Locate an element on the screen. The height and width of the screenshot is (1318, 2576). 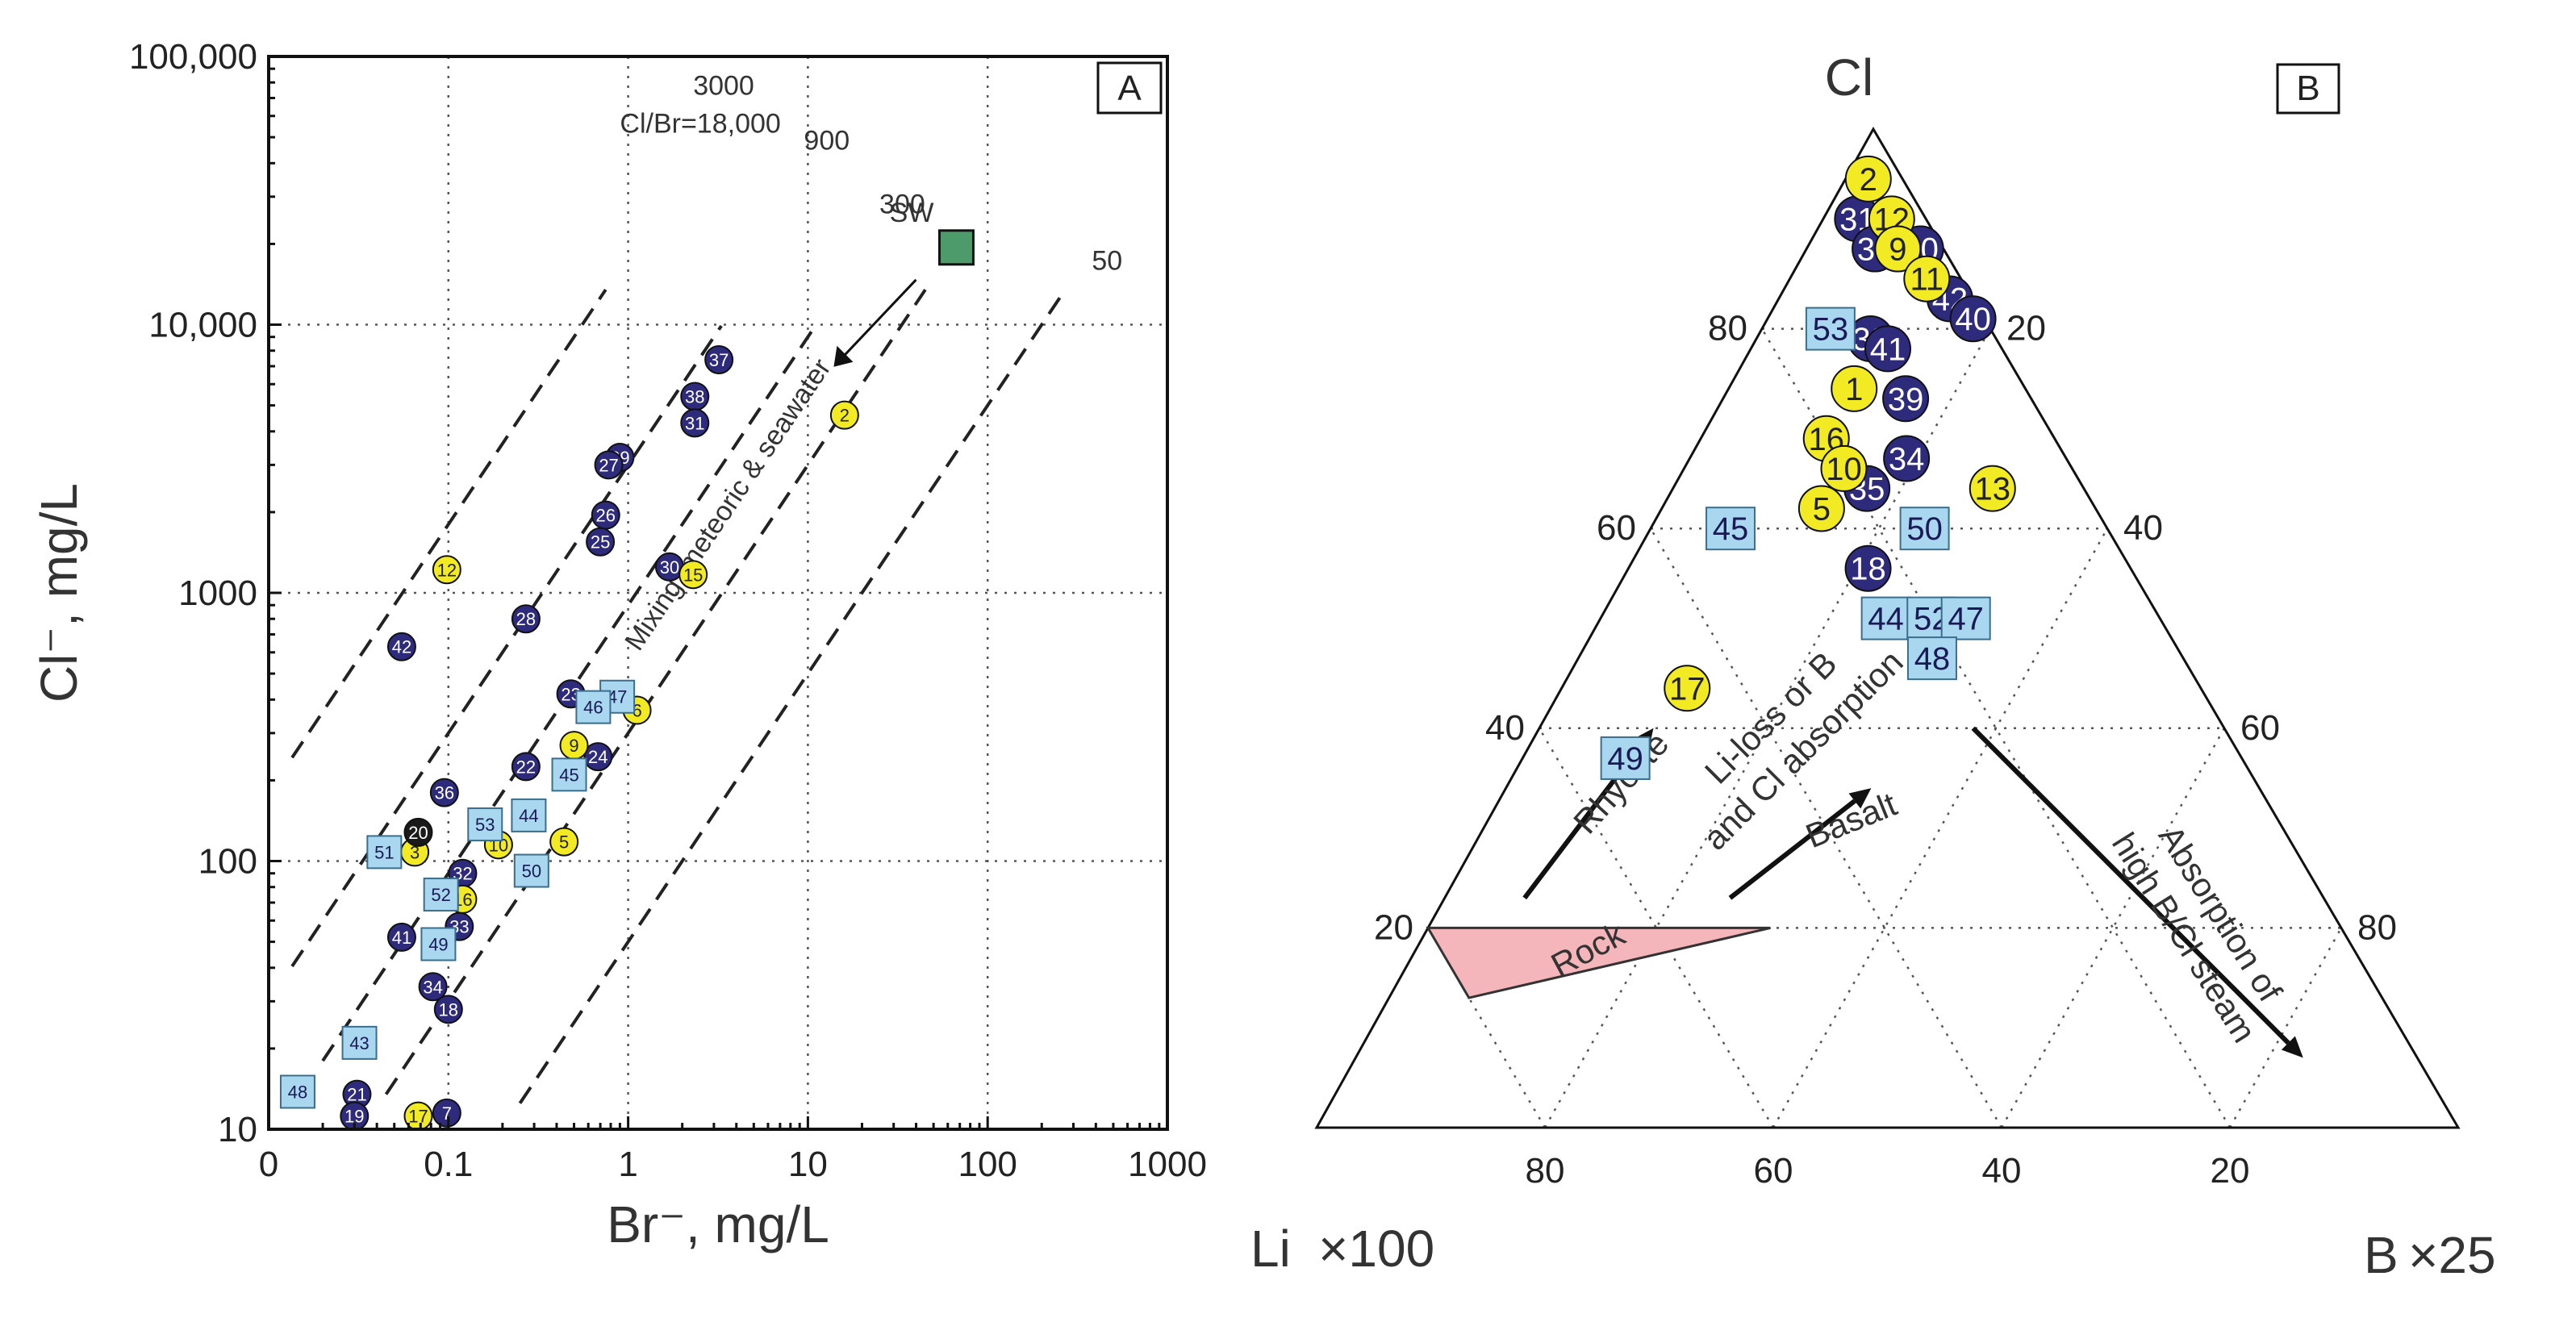
absorption-arrow-head is located at coordinates (2292, 1047).